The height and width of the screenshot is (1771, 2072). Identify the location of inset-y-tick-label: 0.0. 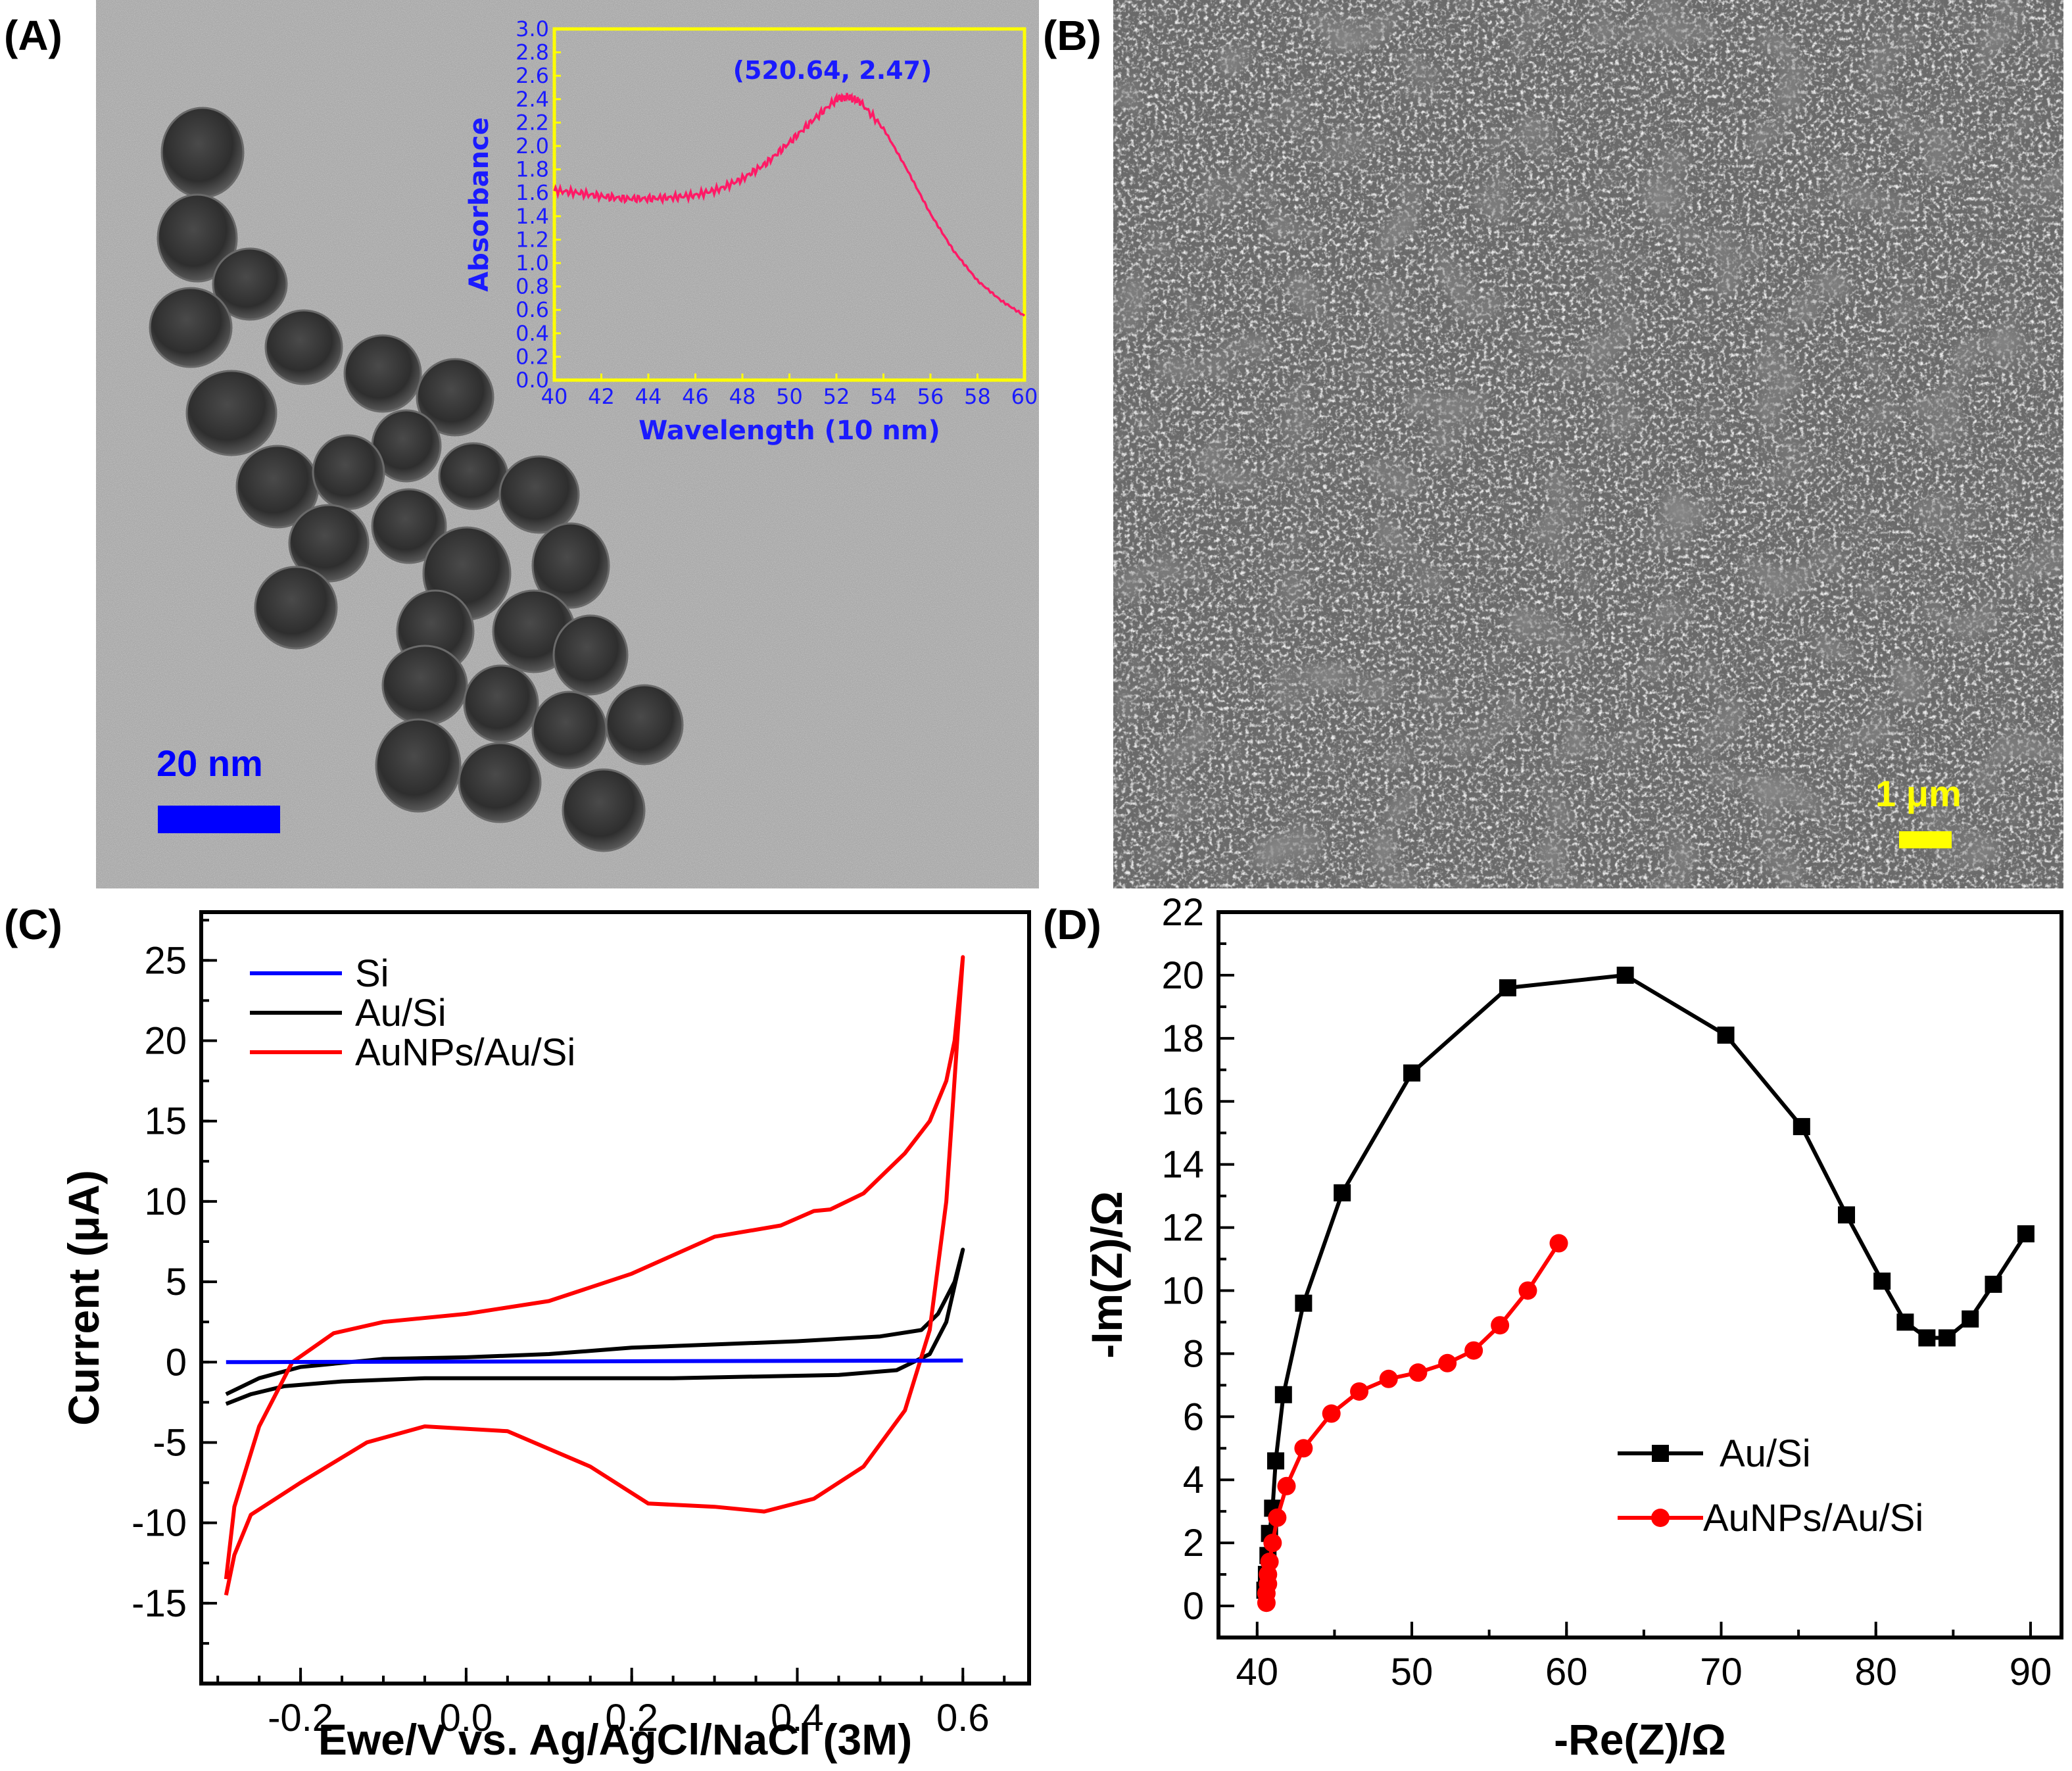
(532, 380).